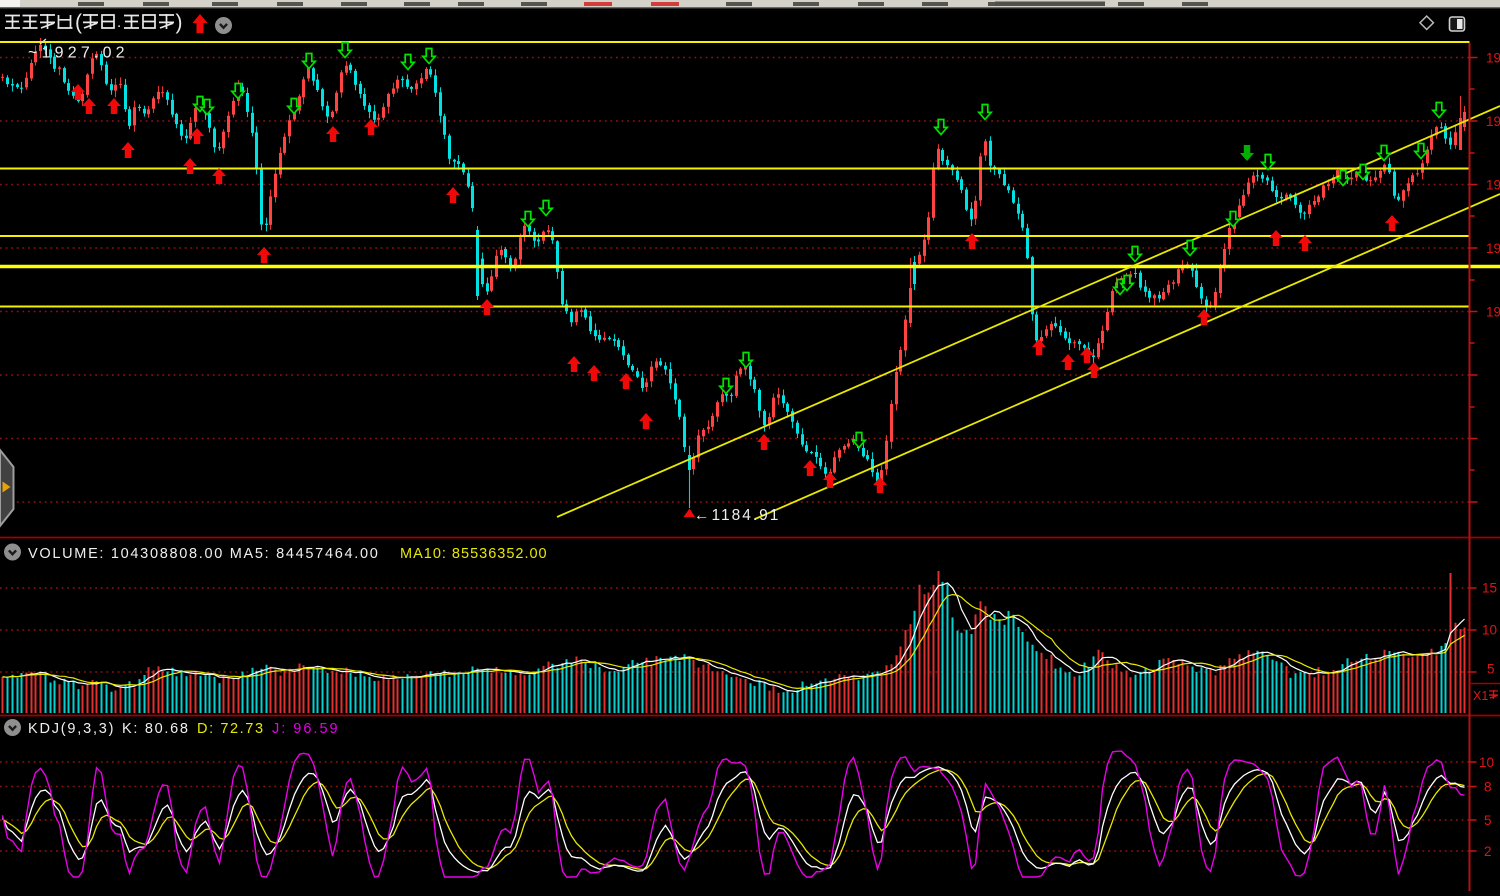 The width and height of the screenshot is (1500, 896). What do you see at coordinates (156, 729) in the screenshot?
I see `svg-text: K: 80.68` at bounding box center [156, 729].